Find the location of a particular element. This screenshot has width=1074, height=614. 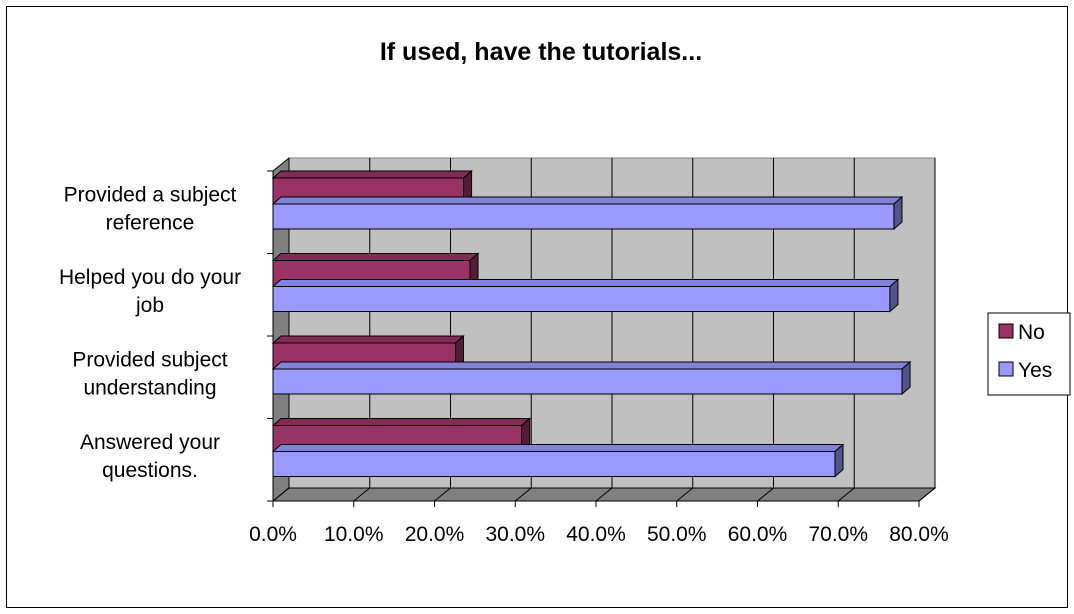

x-tick-label: 0.0% is located at coordinates (273, 534).